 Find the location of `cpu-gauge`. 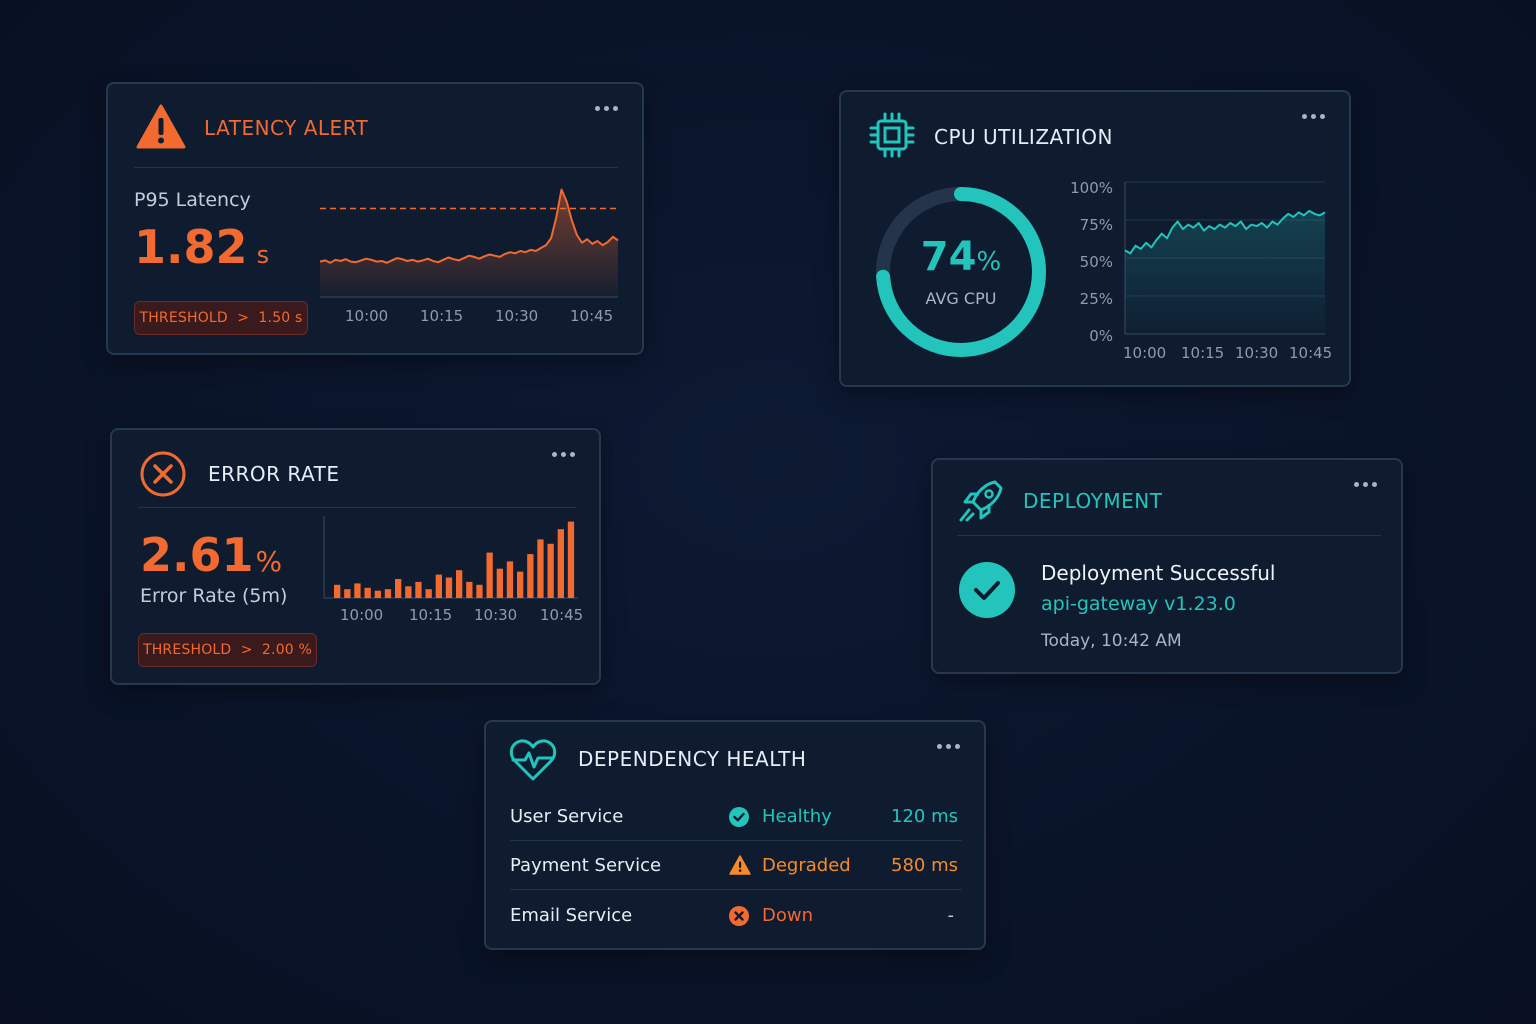

cpu-gauge is located at coordinates (961, 272).